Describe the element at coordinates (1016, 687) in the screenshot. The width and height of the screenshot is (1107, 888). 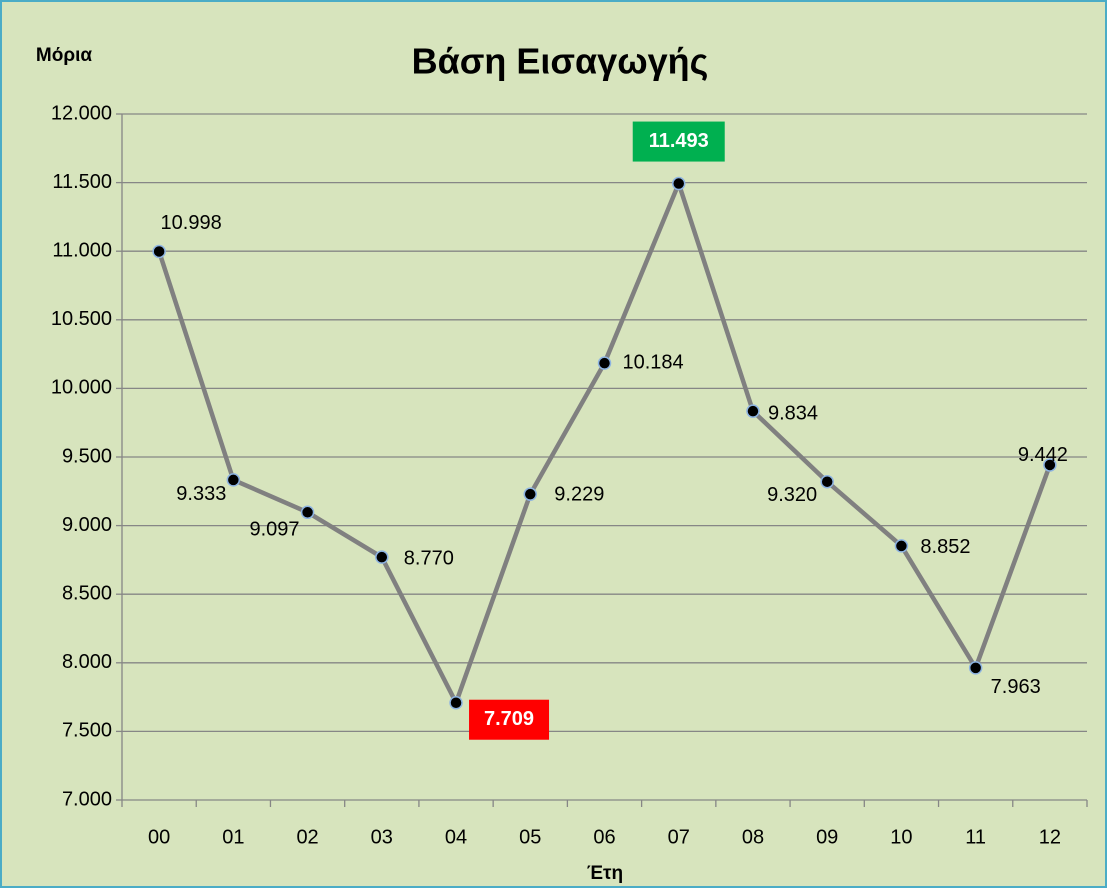
I see `data-label: 7.963` at that location.